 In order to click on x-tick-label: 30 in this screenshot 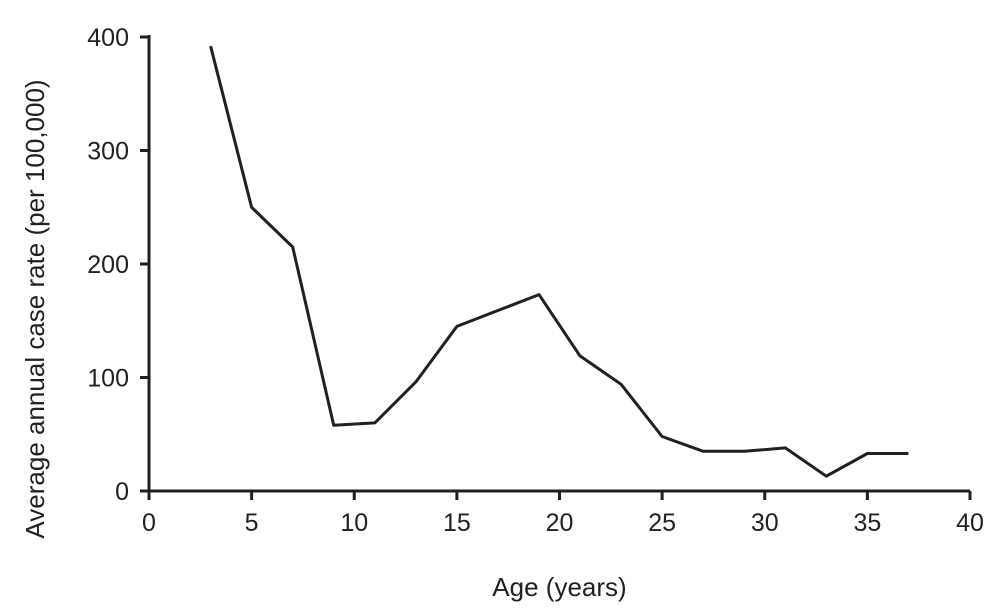, I will do `click(765, 523)`.